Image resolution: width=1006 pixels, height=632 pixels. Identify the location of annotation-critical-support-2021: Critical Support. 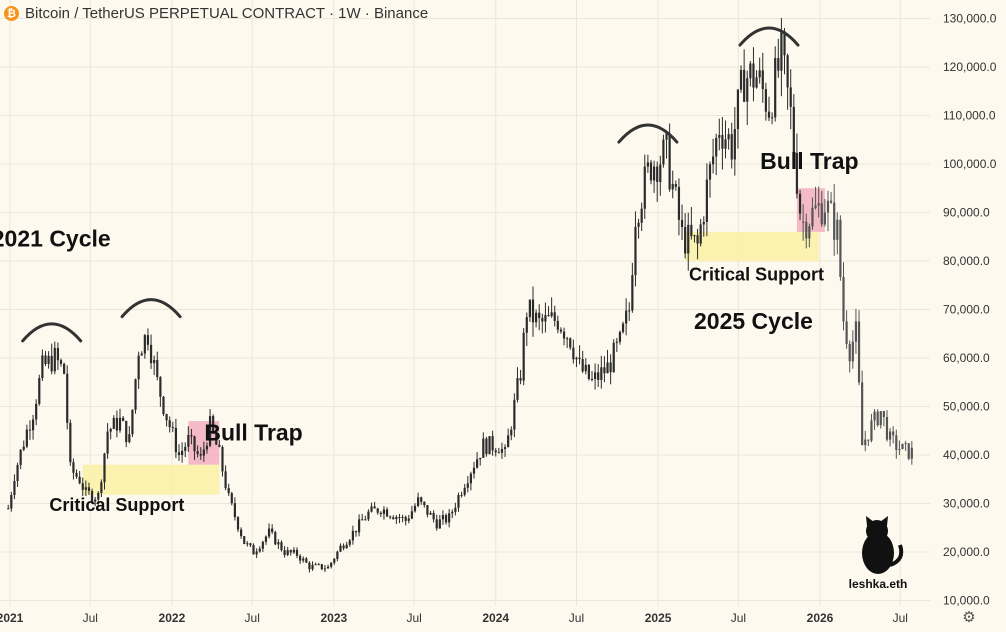
(116, 505).